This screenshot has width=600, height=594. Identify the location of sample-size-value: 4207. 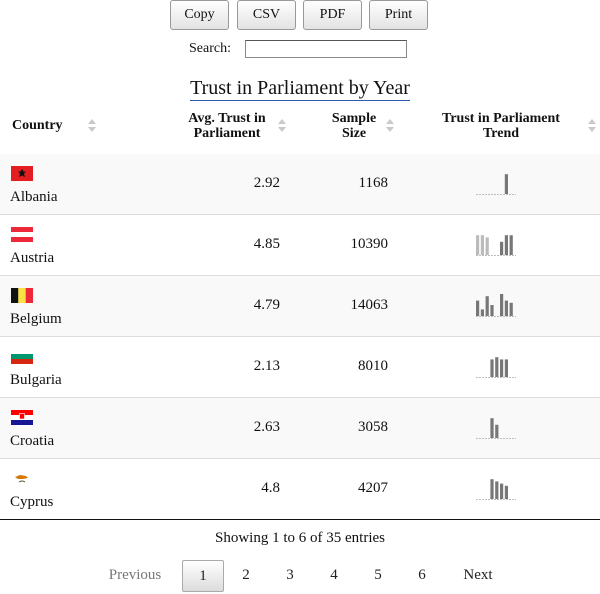
(373, 488).